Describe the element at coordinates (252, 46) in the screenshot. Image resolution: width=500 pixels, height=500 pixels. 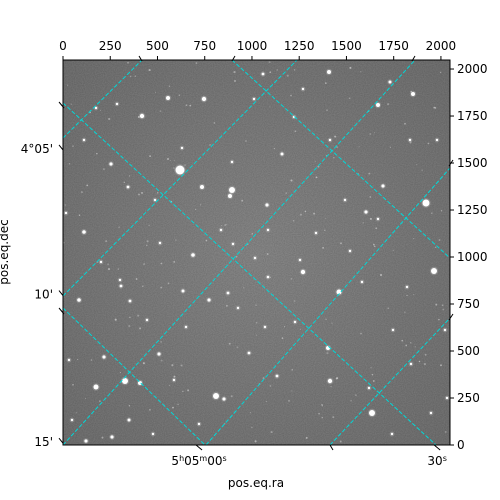
I see `x-tick-label: 1000` at that location.